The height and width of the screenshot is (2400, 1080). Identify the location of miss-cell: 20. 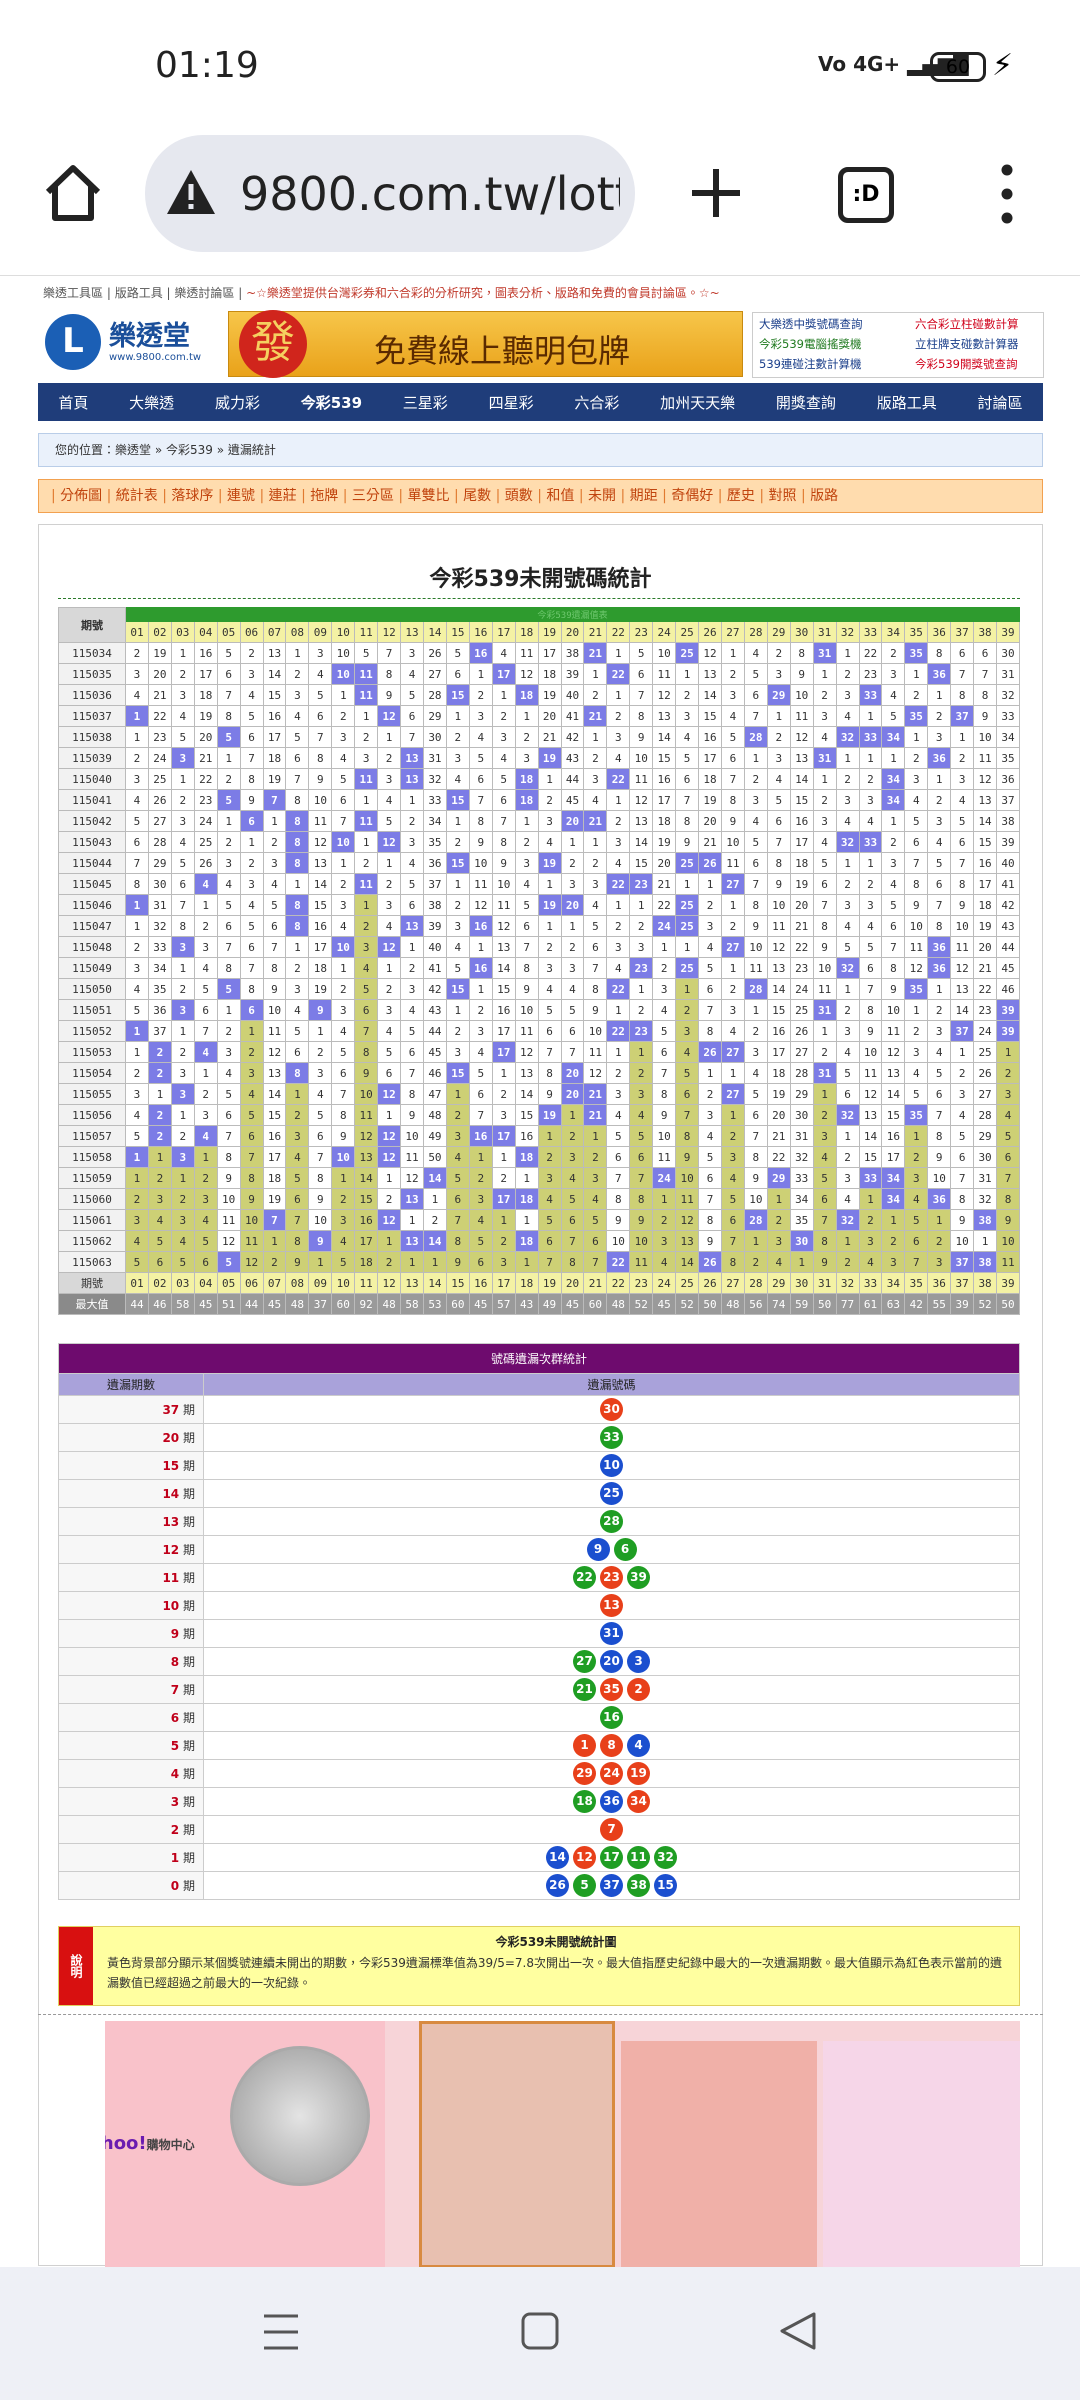
(778, 1115).